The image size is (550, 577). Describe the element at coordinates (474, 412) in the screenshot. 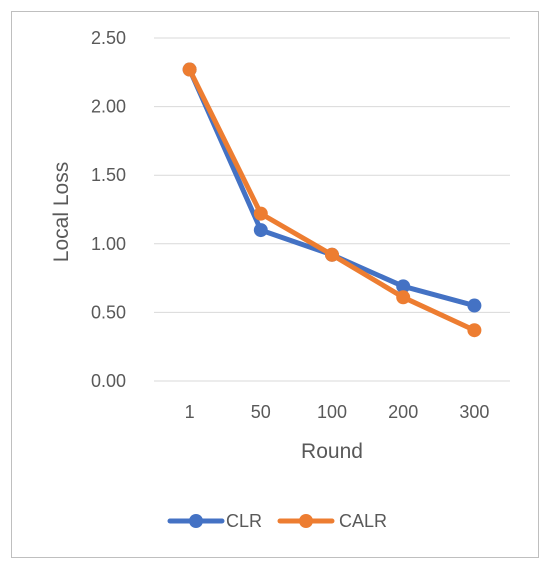

I see `x-tick-label: 300` at that location.